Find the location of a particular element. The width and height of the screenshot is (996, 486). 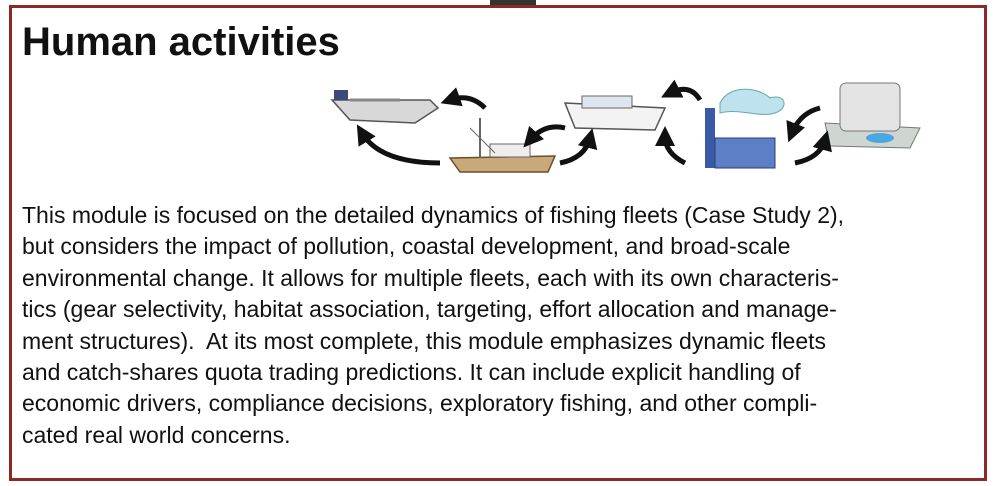

illustration is located at coordinates (625, 126).